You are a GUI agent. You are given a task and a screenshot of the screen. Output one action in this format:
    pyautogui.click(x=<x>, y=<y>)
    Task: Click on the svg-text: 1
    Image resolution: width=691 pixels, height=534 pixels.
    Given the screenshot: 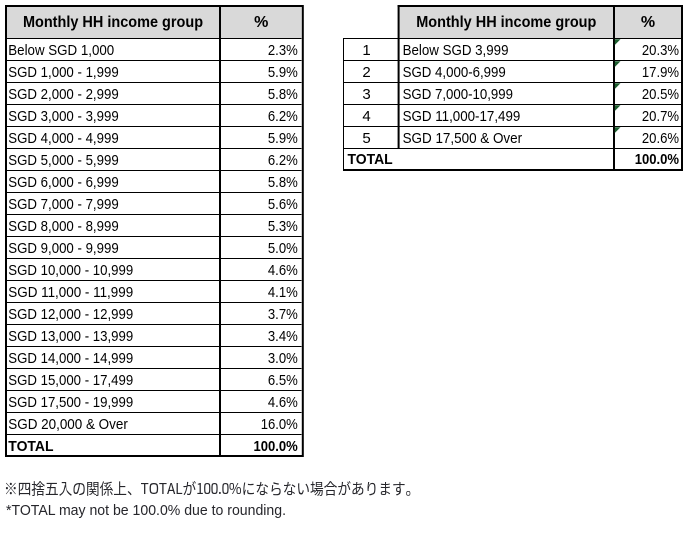 What is the action you would take?
    pyautogui.click(x=366, y=50)
    